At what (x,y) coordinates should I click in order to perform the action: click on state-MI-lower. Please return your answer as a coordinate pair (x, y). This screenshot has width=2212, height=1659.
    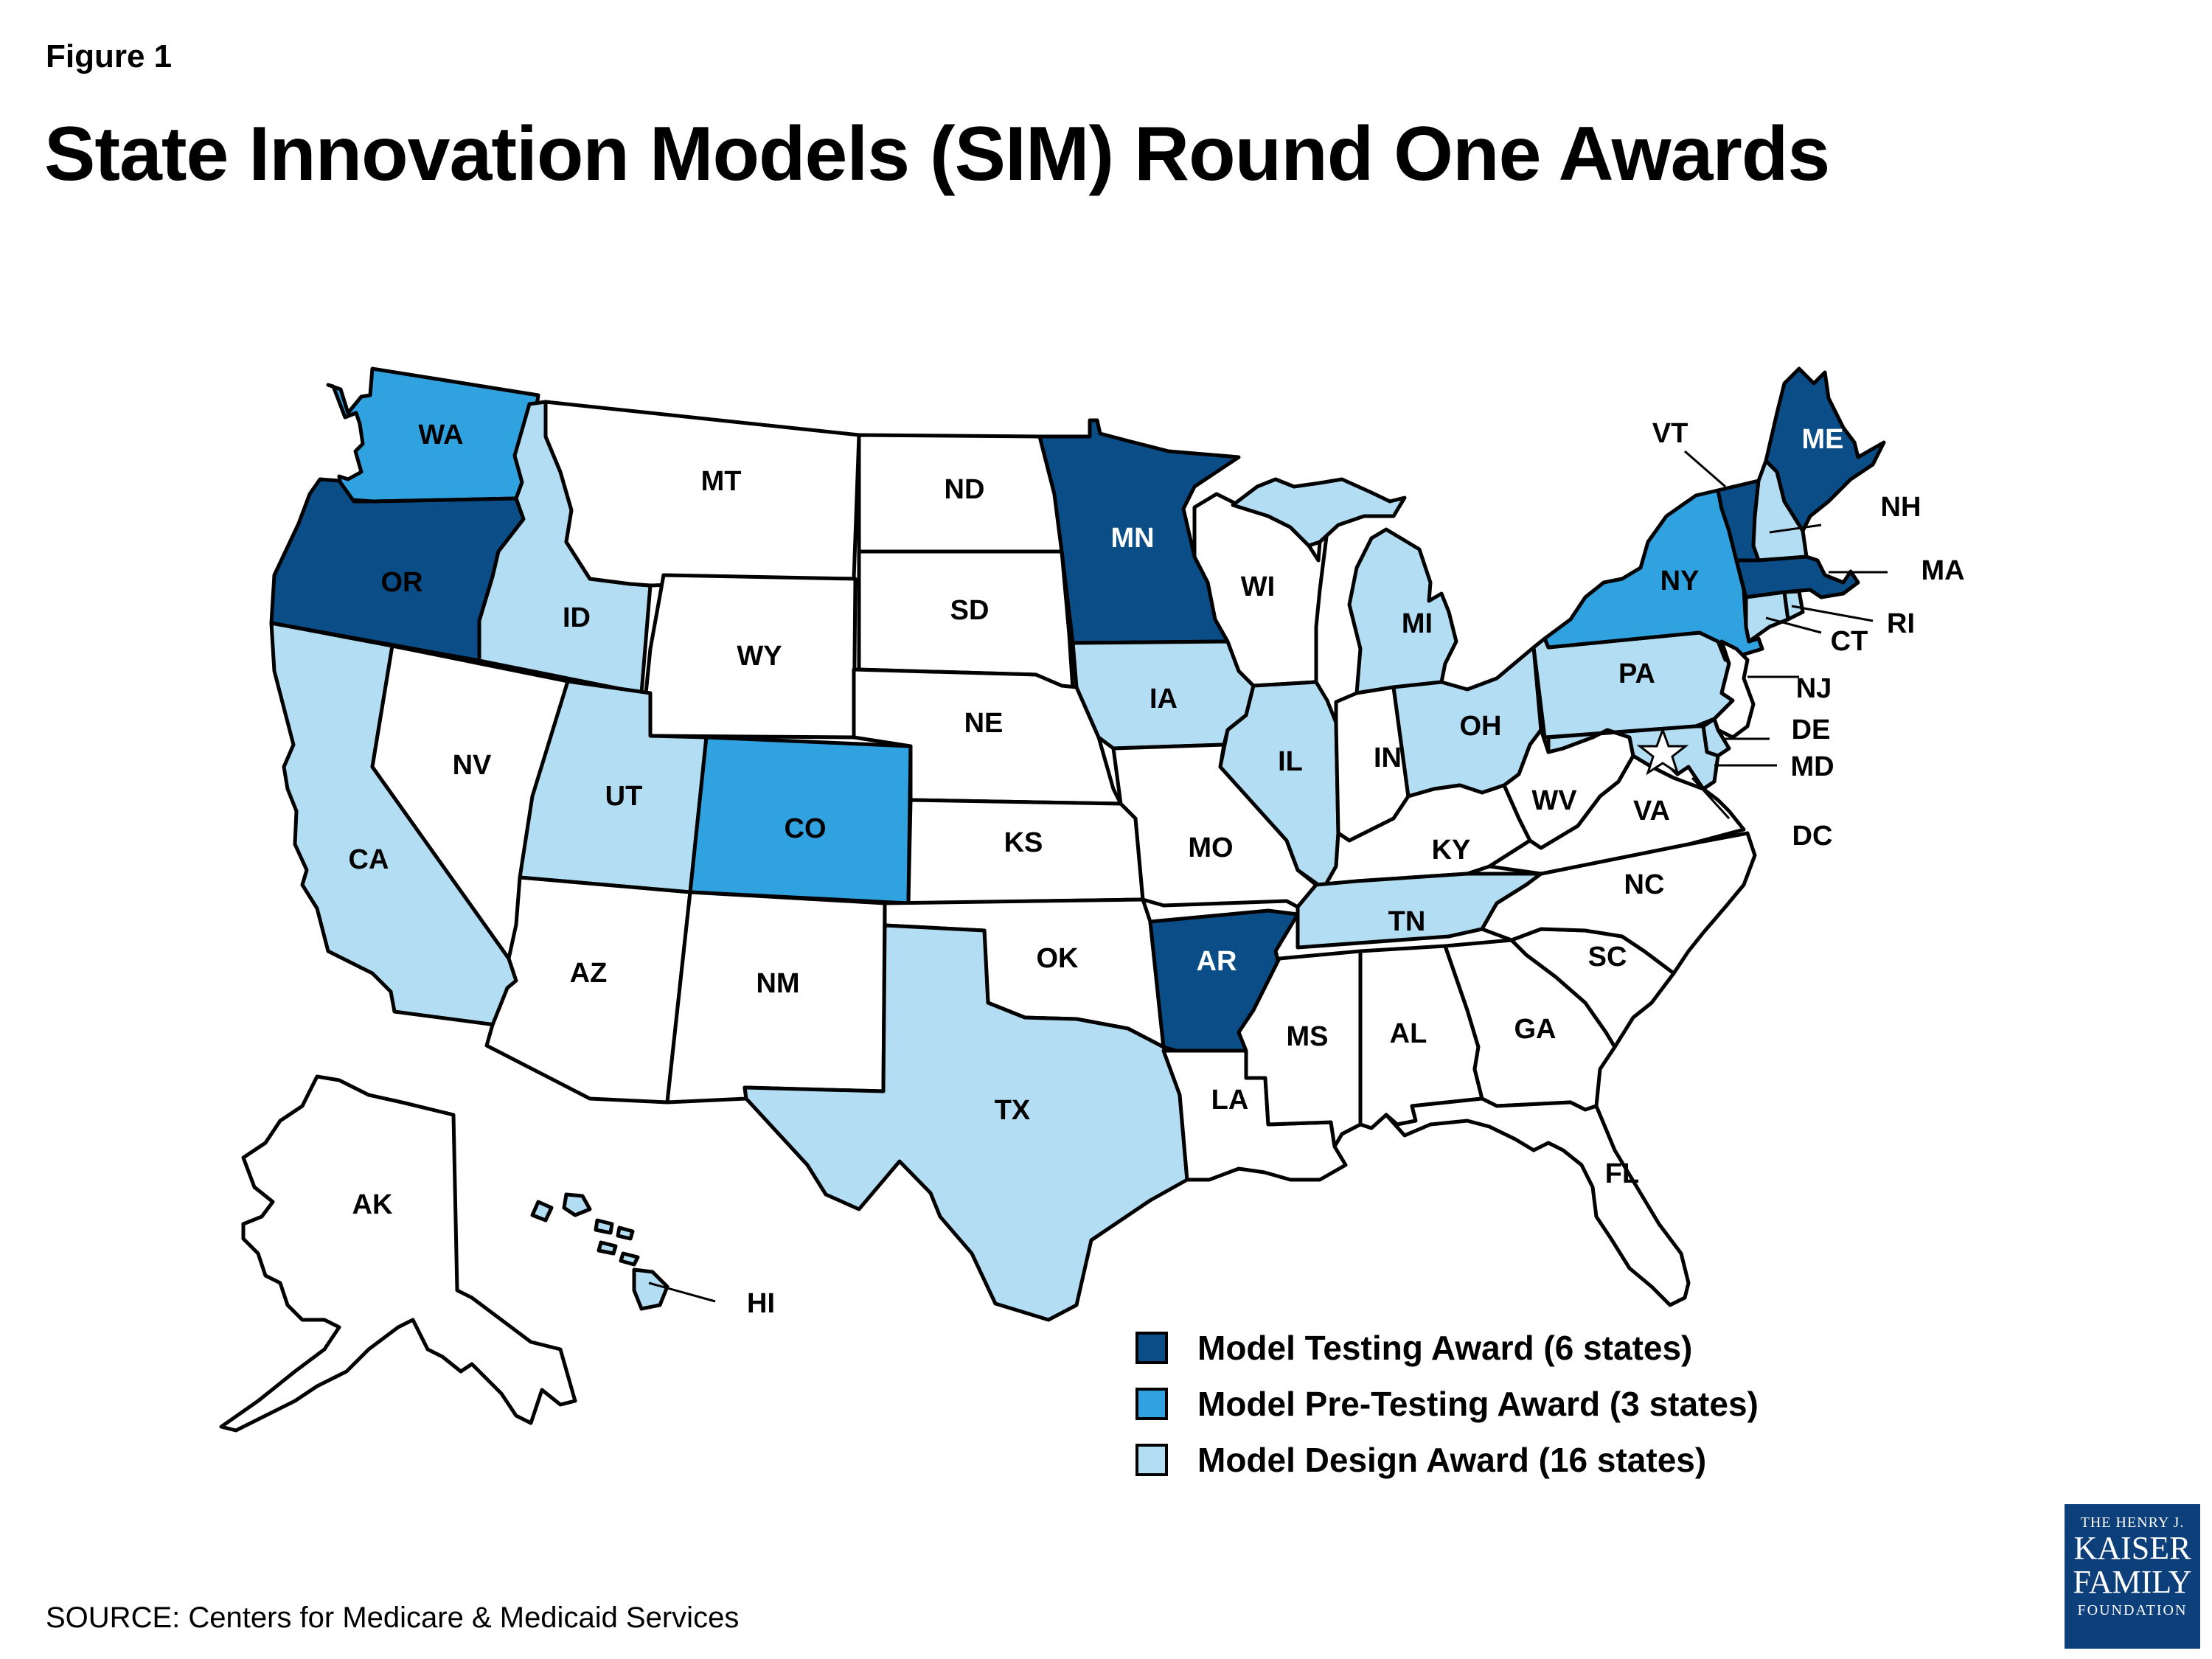
    Looking at the image, I should click on (1402, 611).